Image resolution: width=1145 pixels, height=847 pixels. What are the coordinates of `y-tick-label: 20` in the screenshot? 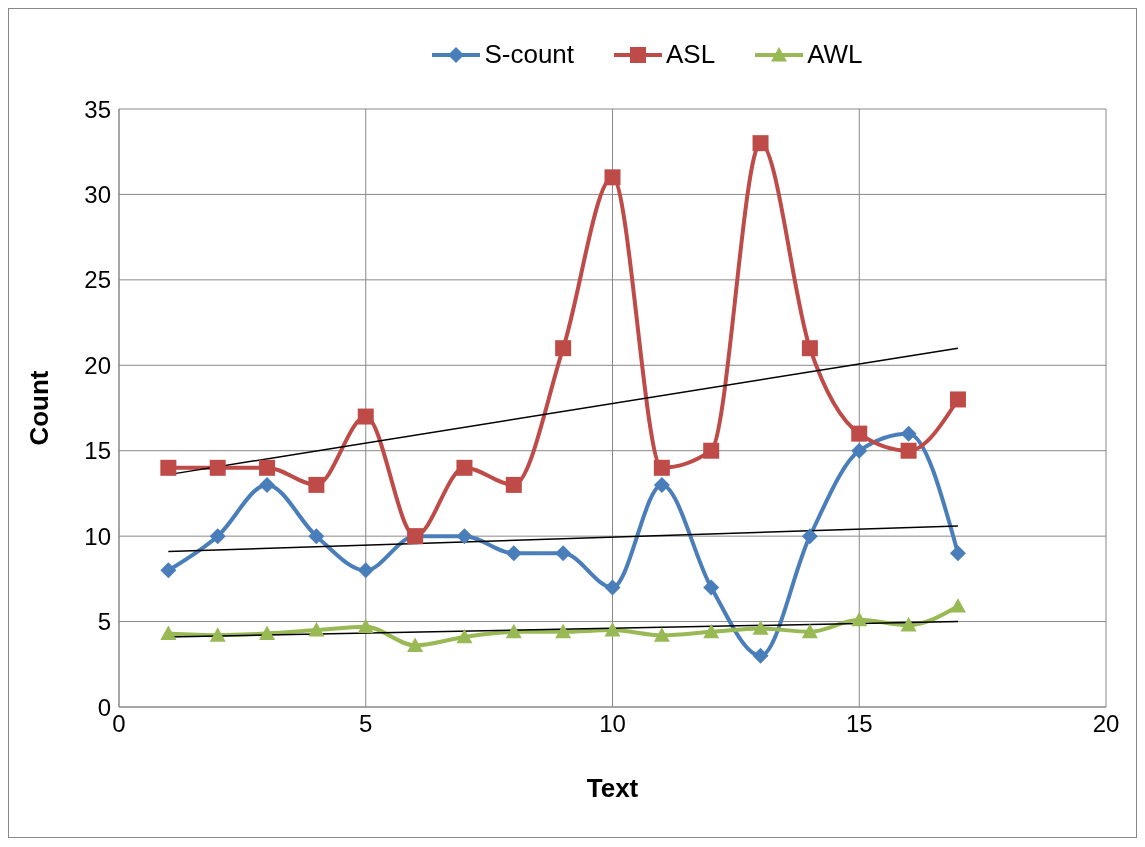 It's located at (97, 365).